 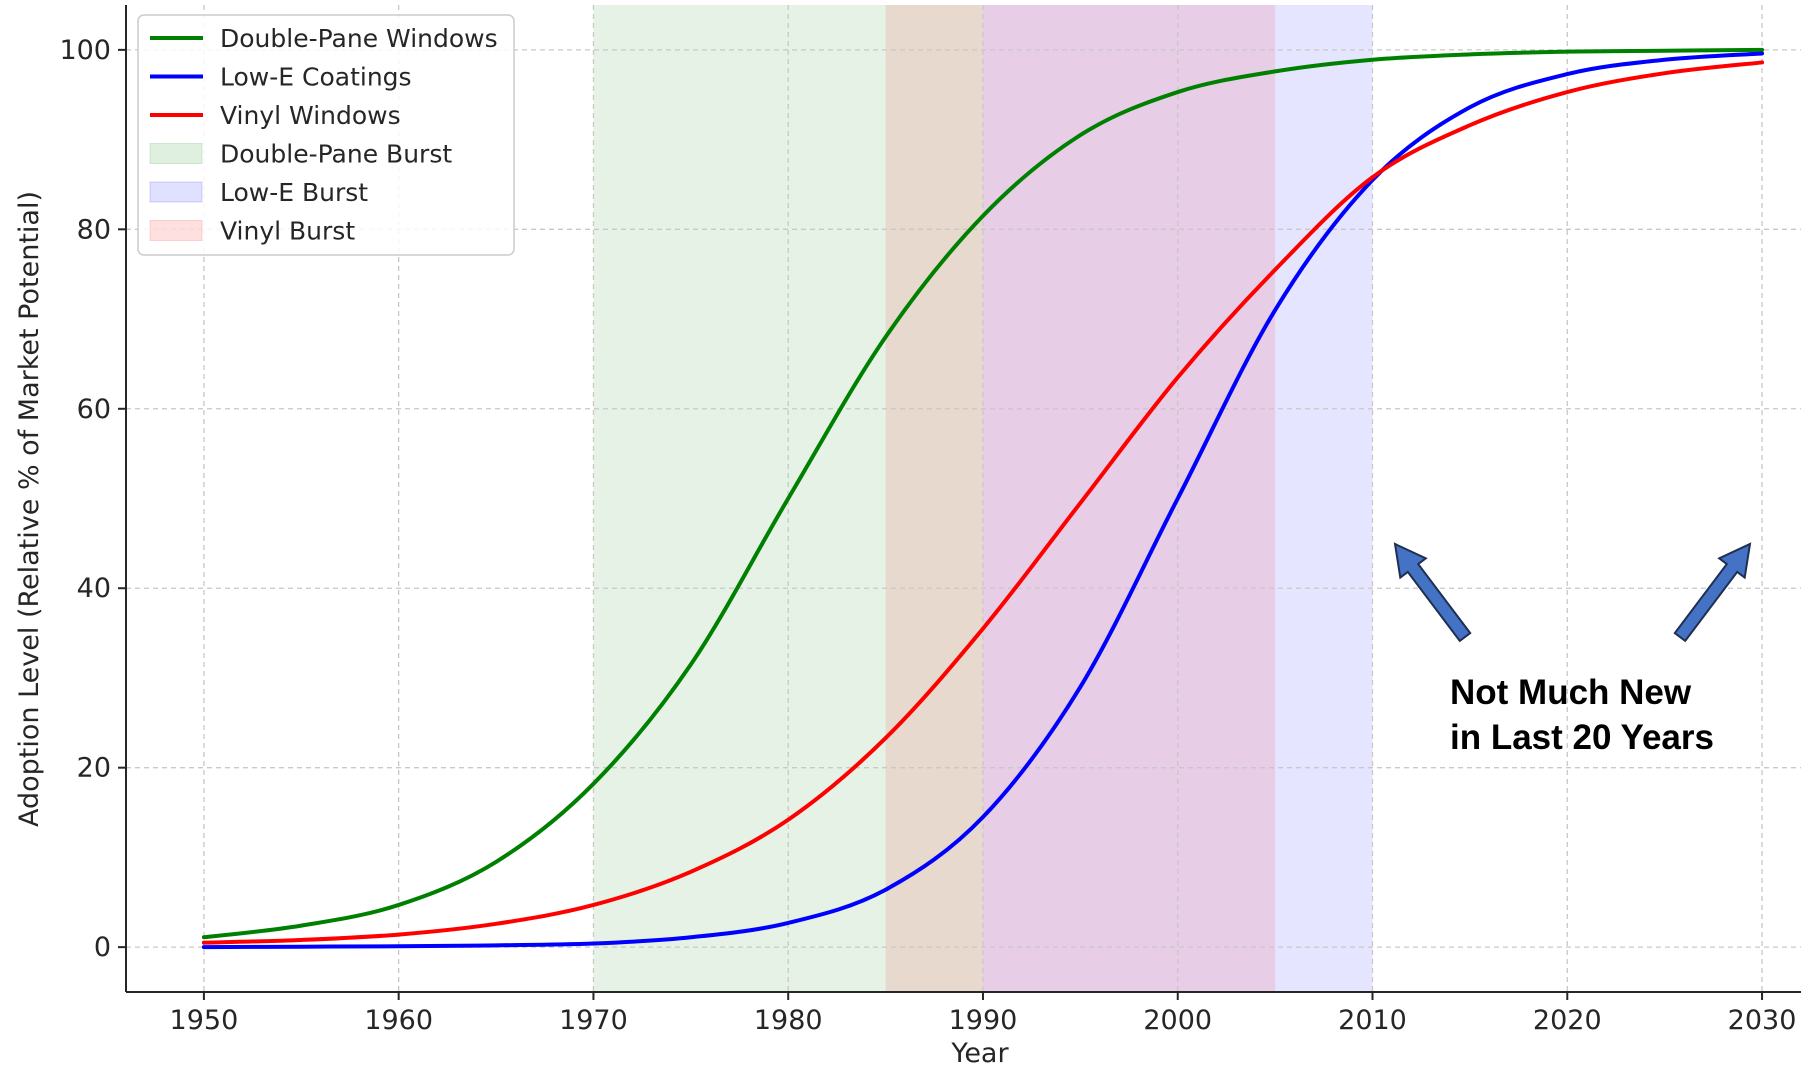 What do you see at coordinates (1432, 592) in the screenshot?
I see `annotation-arrow-left` at bounding box center [1432, 592].